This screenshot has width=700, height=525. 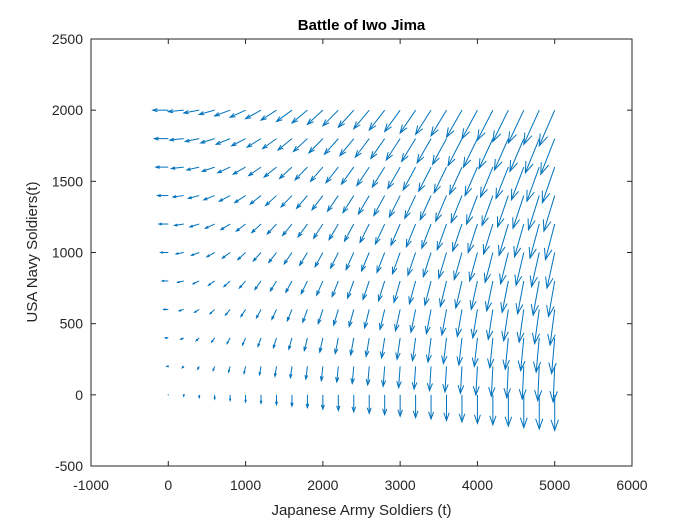 What do you see at coordinates (362, 25) in the screenshot?
I see `chart-title: Battle of Iwo Jima` at bounding box center [362, 25].